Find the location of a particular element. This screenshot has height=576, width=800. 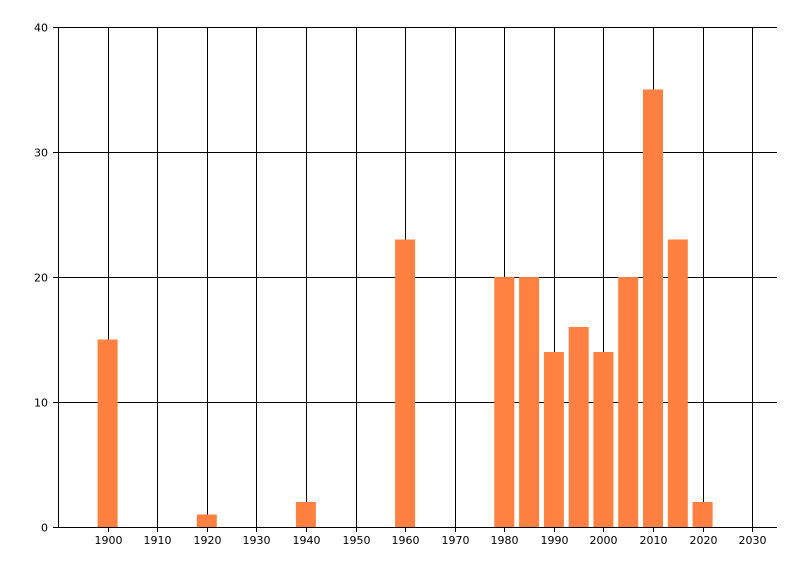

bar-1920 is located at coordinates (206, 520).